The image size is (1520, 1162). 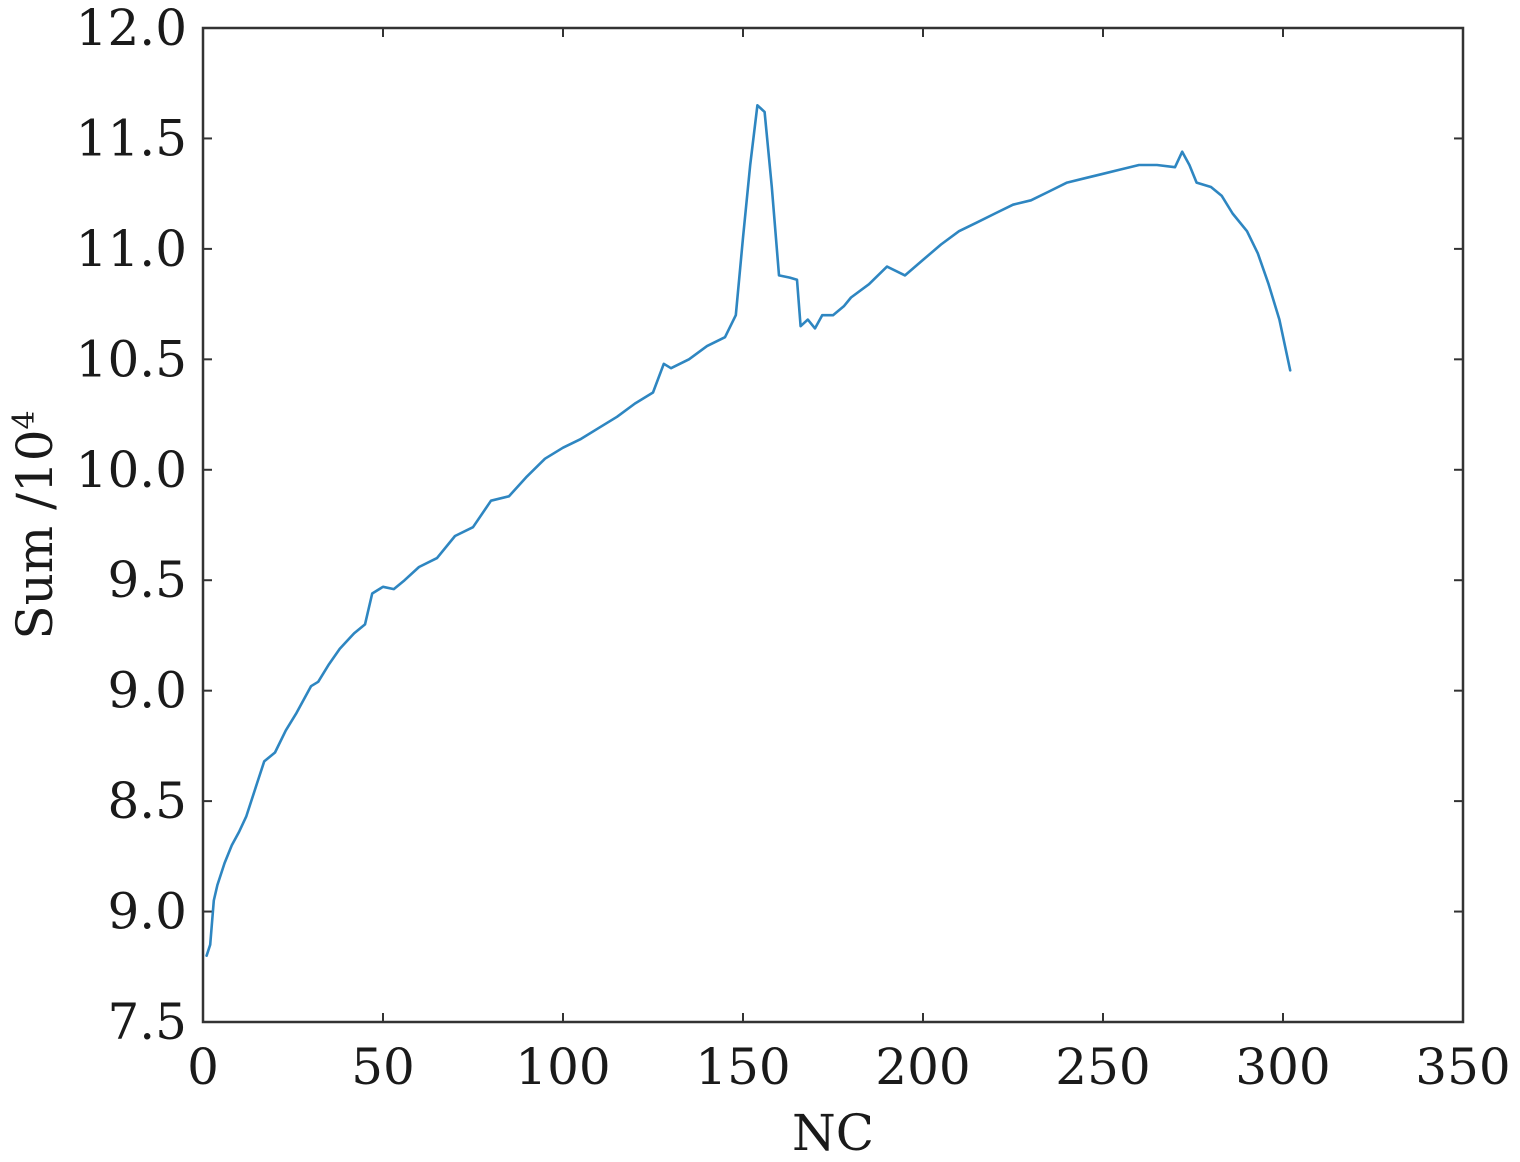 I want to click on y-axis-label-superscript: 4, so click(x=24, y=419).